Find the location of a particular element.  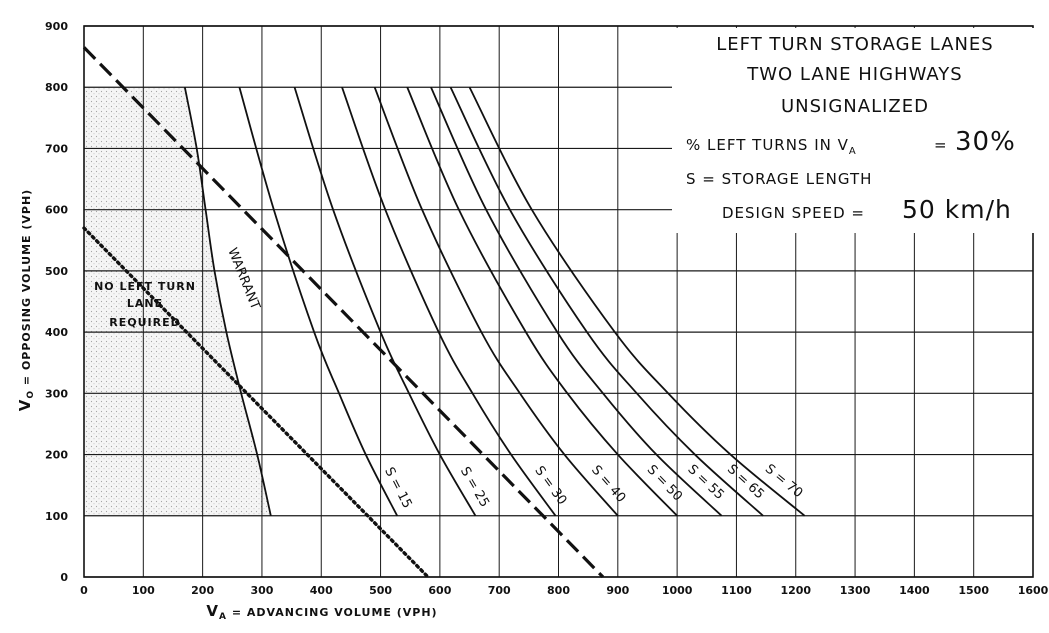

no-left-turn-note-line-3: REQUIRED is located at coordinates (144, 322).